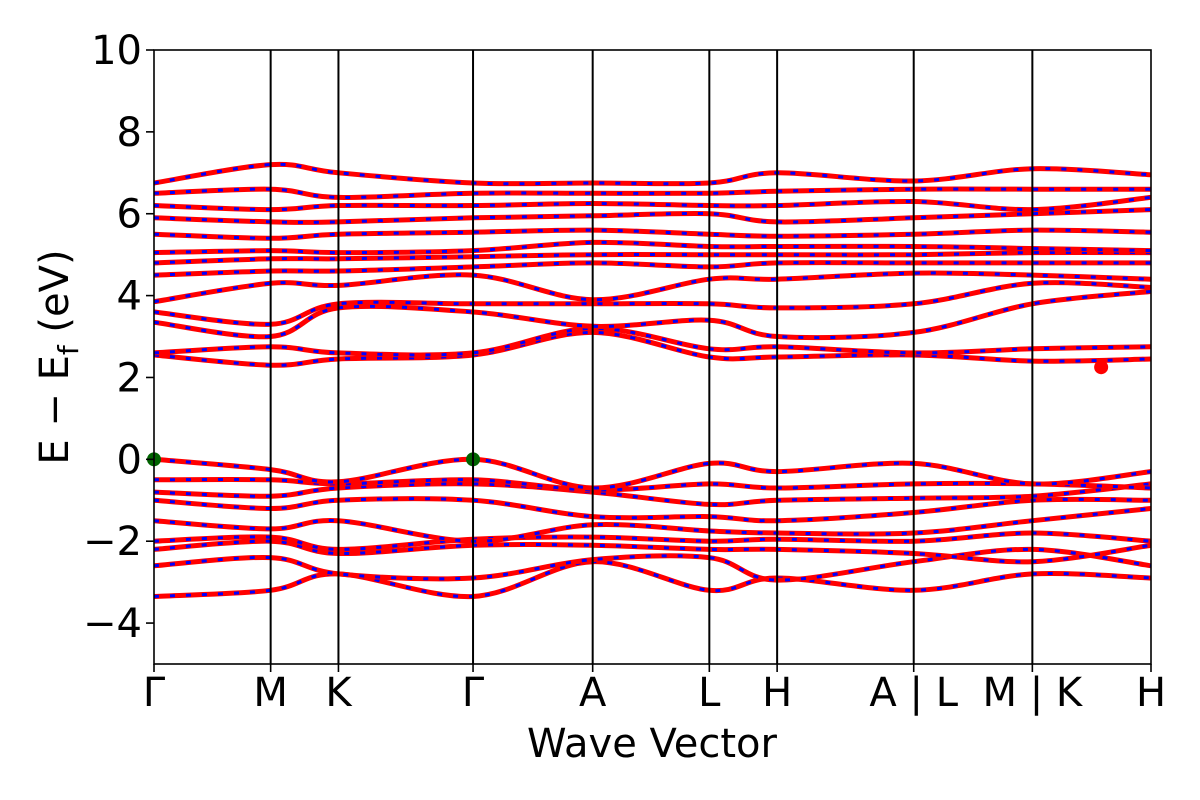  I want to click on y-tick-label-2: 0, so click(129, 460).